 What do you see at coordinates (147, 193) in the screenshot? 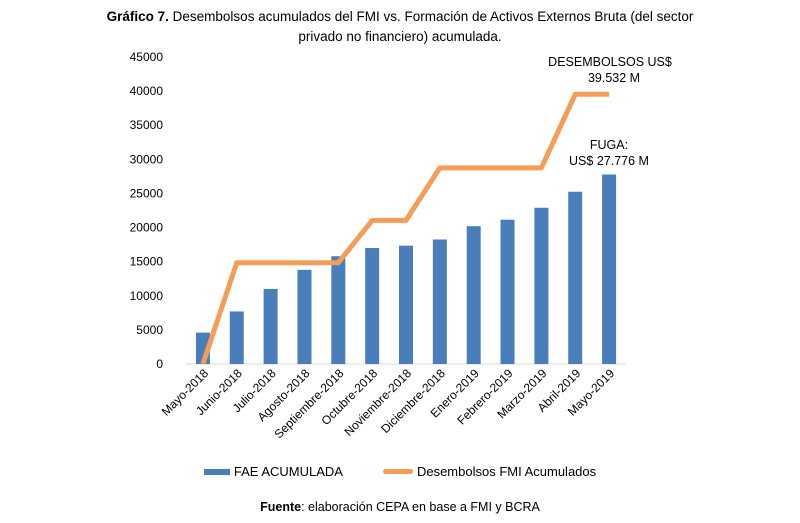
I see `y-tick-label: 25000` at bounding box center [147, 193].